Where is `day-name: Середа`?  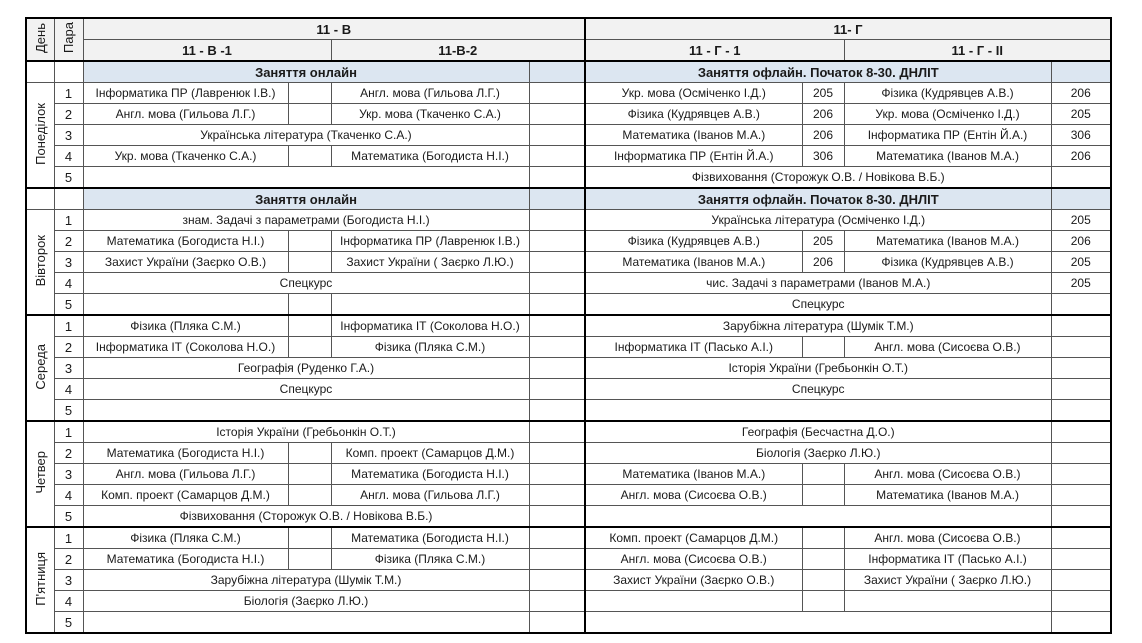 day-name: Середа is located at coordinates (40, 366).